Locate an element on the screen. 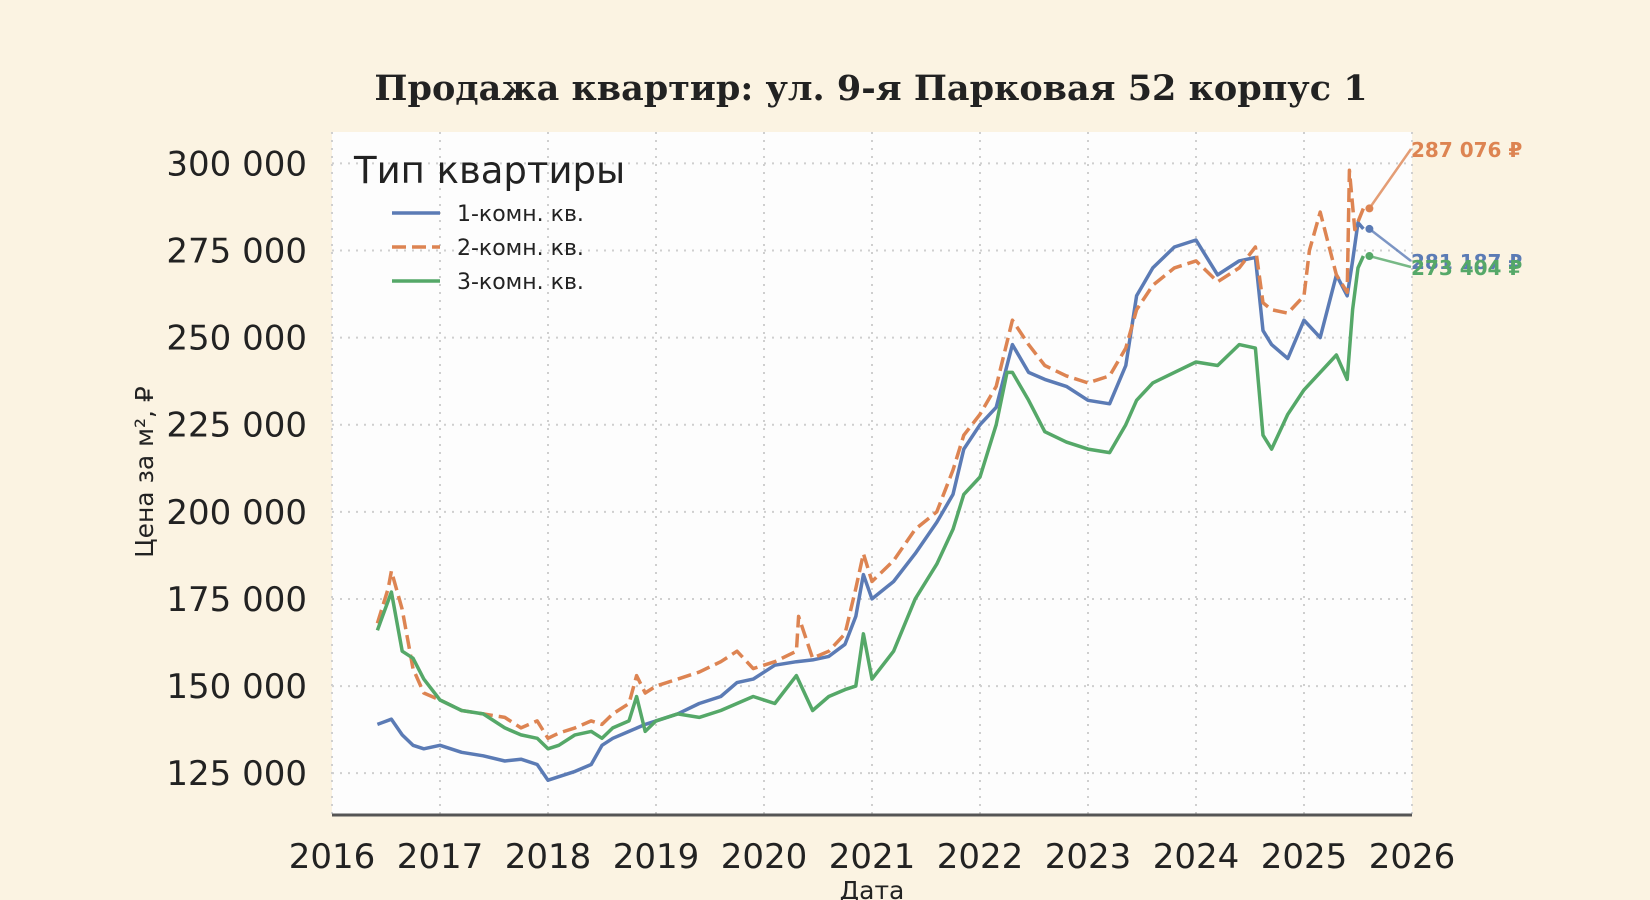 This screenshot has width=1650, height=900. legend-title: Тип квартиры is located at coordinates (489, 170).